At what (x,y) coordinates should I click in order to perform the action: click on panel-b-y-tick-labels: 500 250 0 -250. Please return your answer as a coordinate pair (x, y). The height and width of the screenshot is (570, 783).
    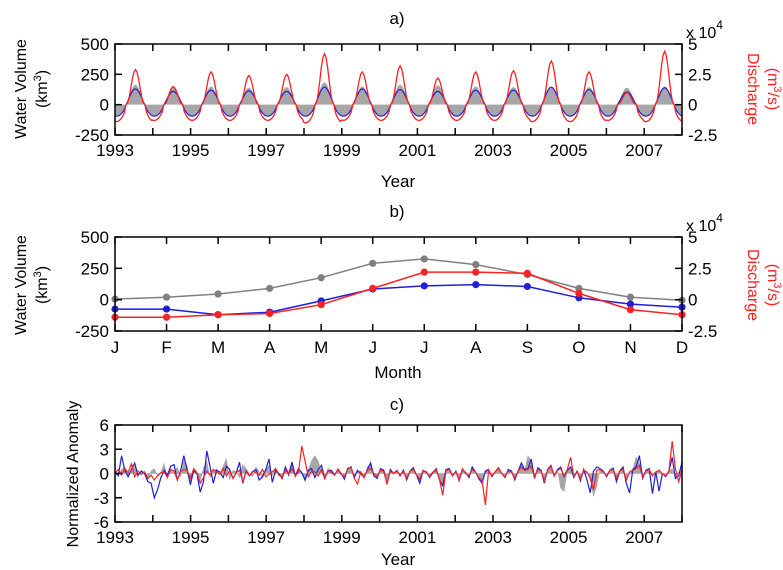
    Looking at the image, I should click on (92, 284).